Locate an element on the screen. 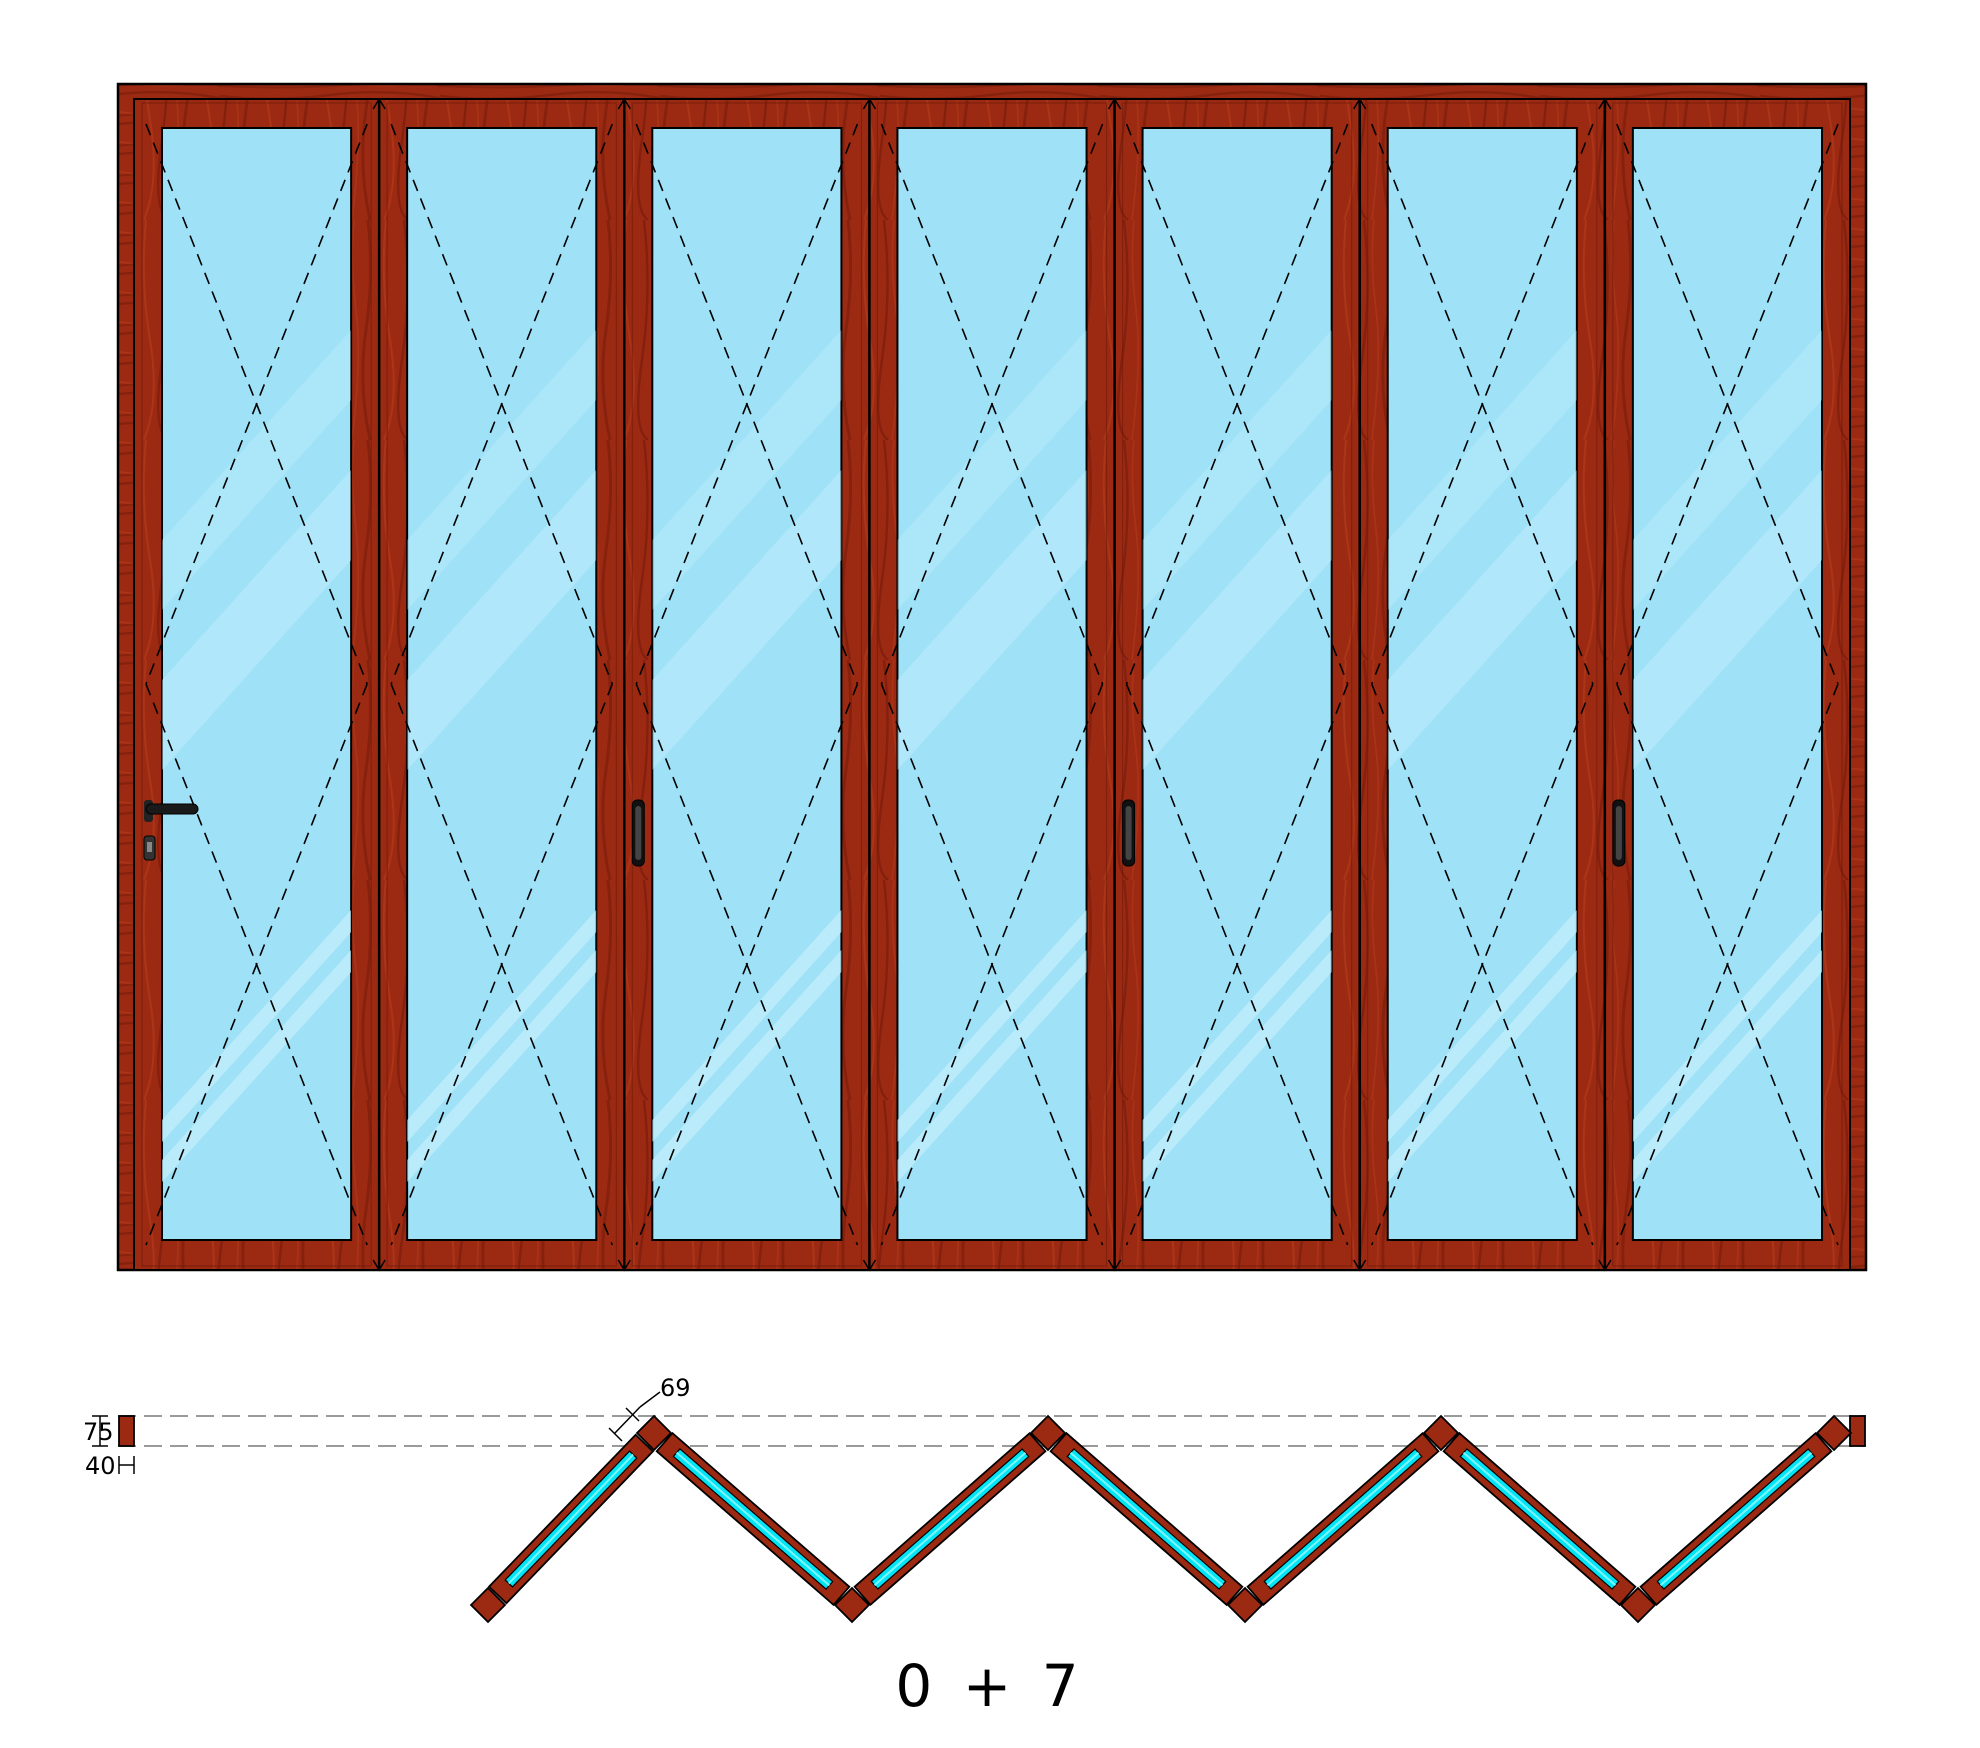 The image size is (1980, 1748). dim-panel-thickness: 69 is located at coordinates (649, 1408).